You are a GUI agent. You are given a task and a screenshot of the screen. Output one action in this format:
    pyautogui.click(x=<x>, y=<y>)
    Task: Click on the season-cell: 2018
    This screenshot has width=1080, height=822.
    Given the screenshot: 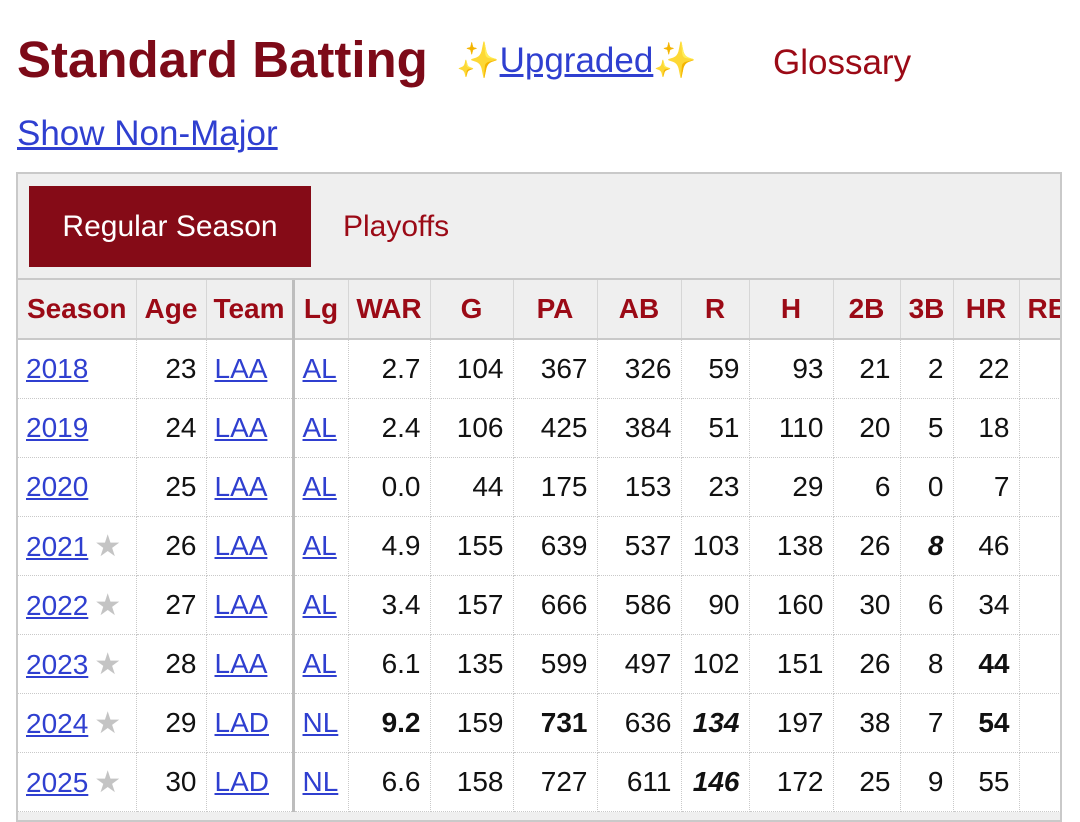 What is the action you would take?
    pyautogui.click(x=77, y=369)
    